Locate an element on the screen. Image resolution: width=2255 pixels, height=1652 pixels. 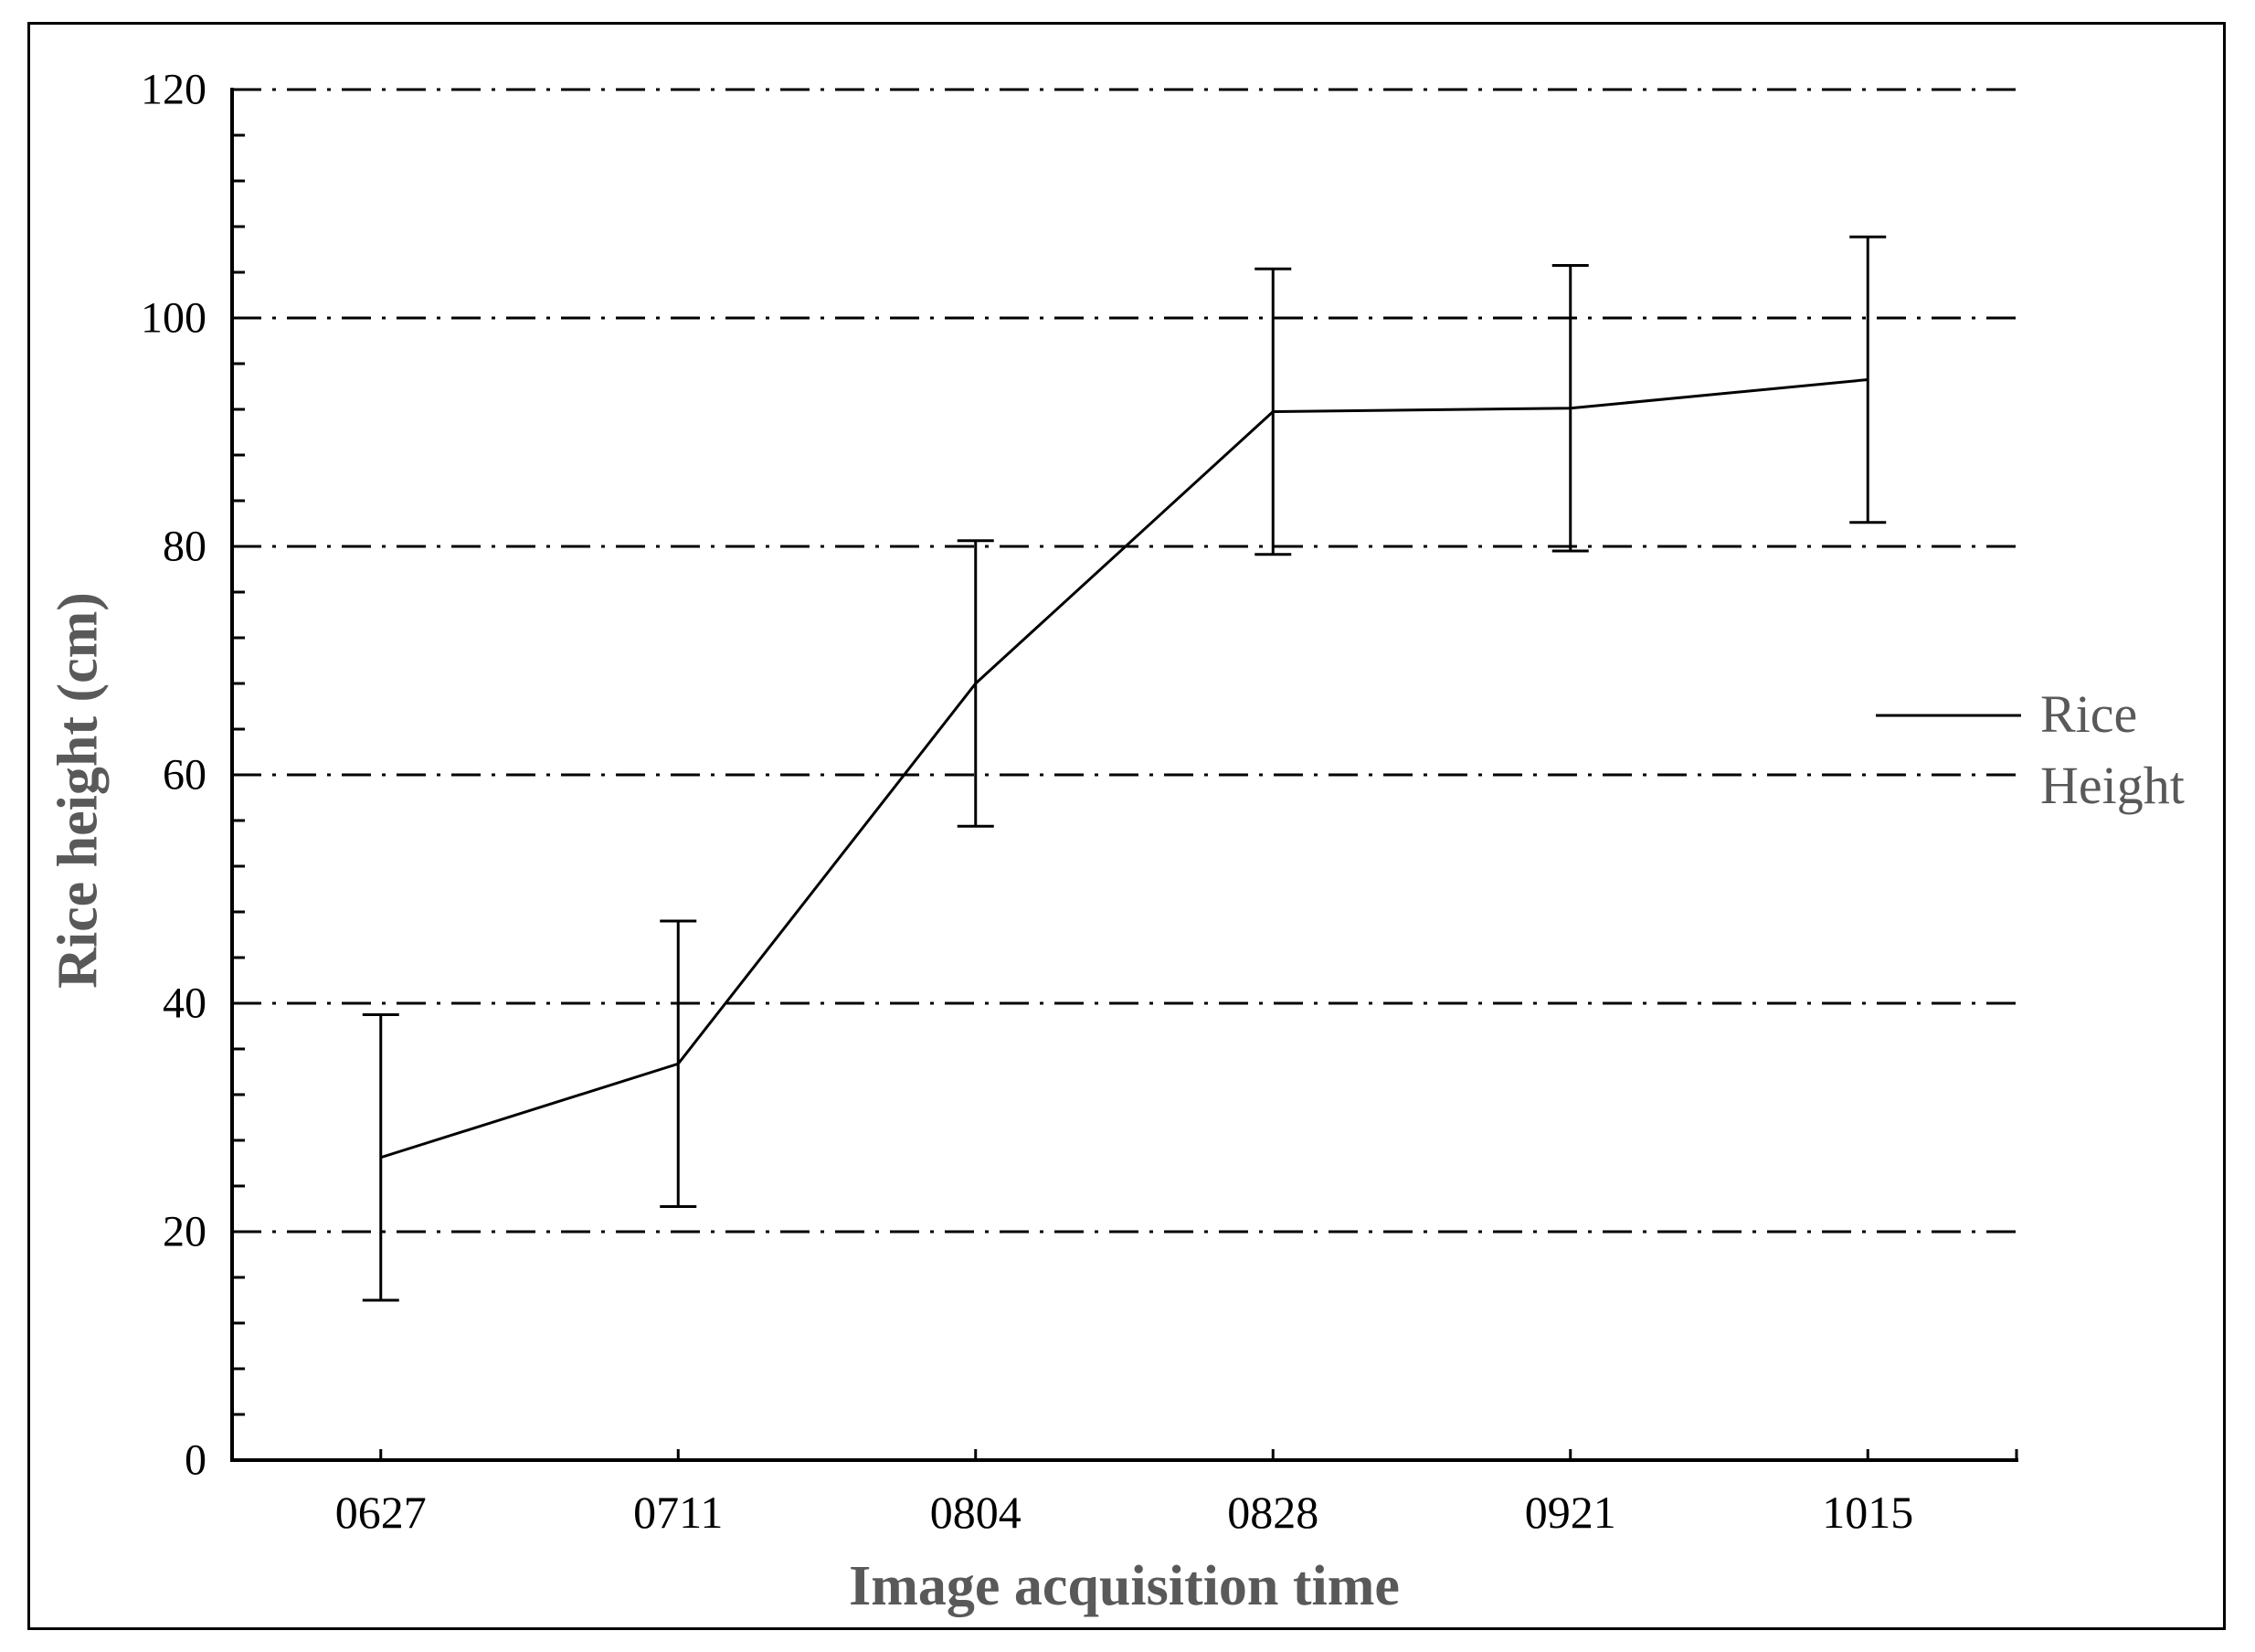
y-tick-label-0: 0 is located at coordinates (195, 1461).